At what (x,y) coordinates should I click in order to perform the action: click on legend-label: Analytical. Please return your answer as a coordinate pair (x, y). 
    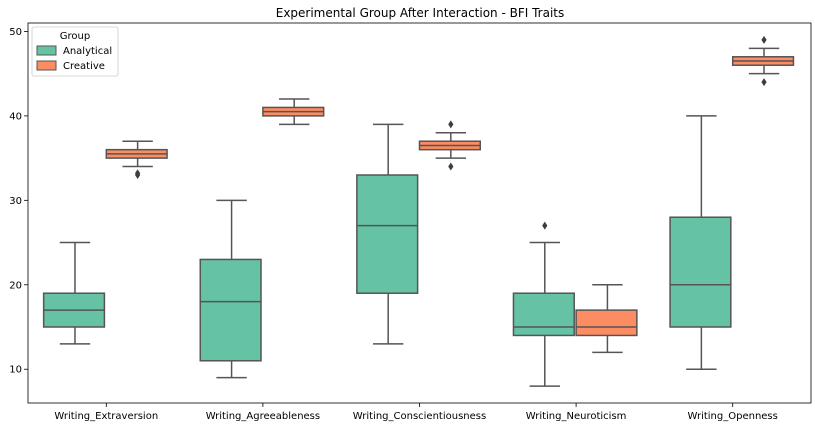
    Looking at the image, I should click on (87, 51).